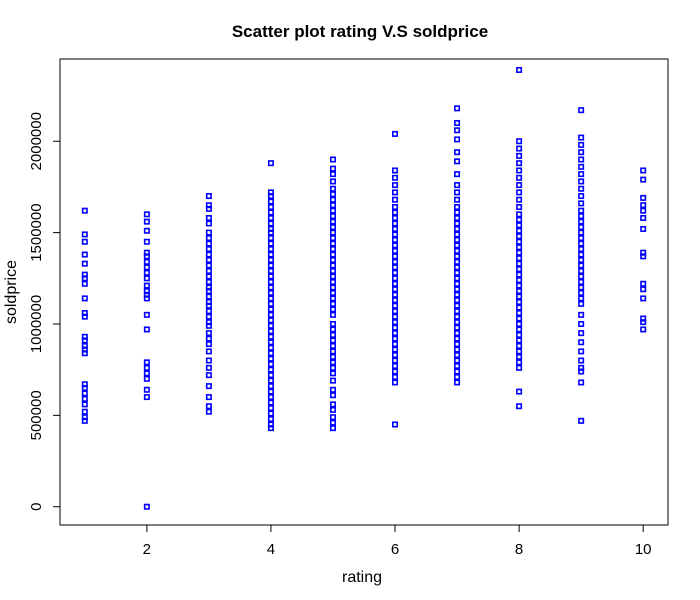  What do you see at coordinates (643, 549) in the screenshot?
I see `x-tick-label: 10` at bounding box center [643, 549].